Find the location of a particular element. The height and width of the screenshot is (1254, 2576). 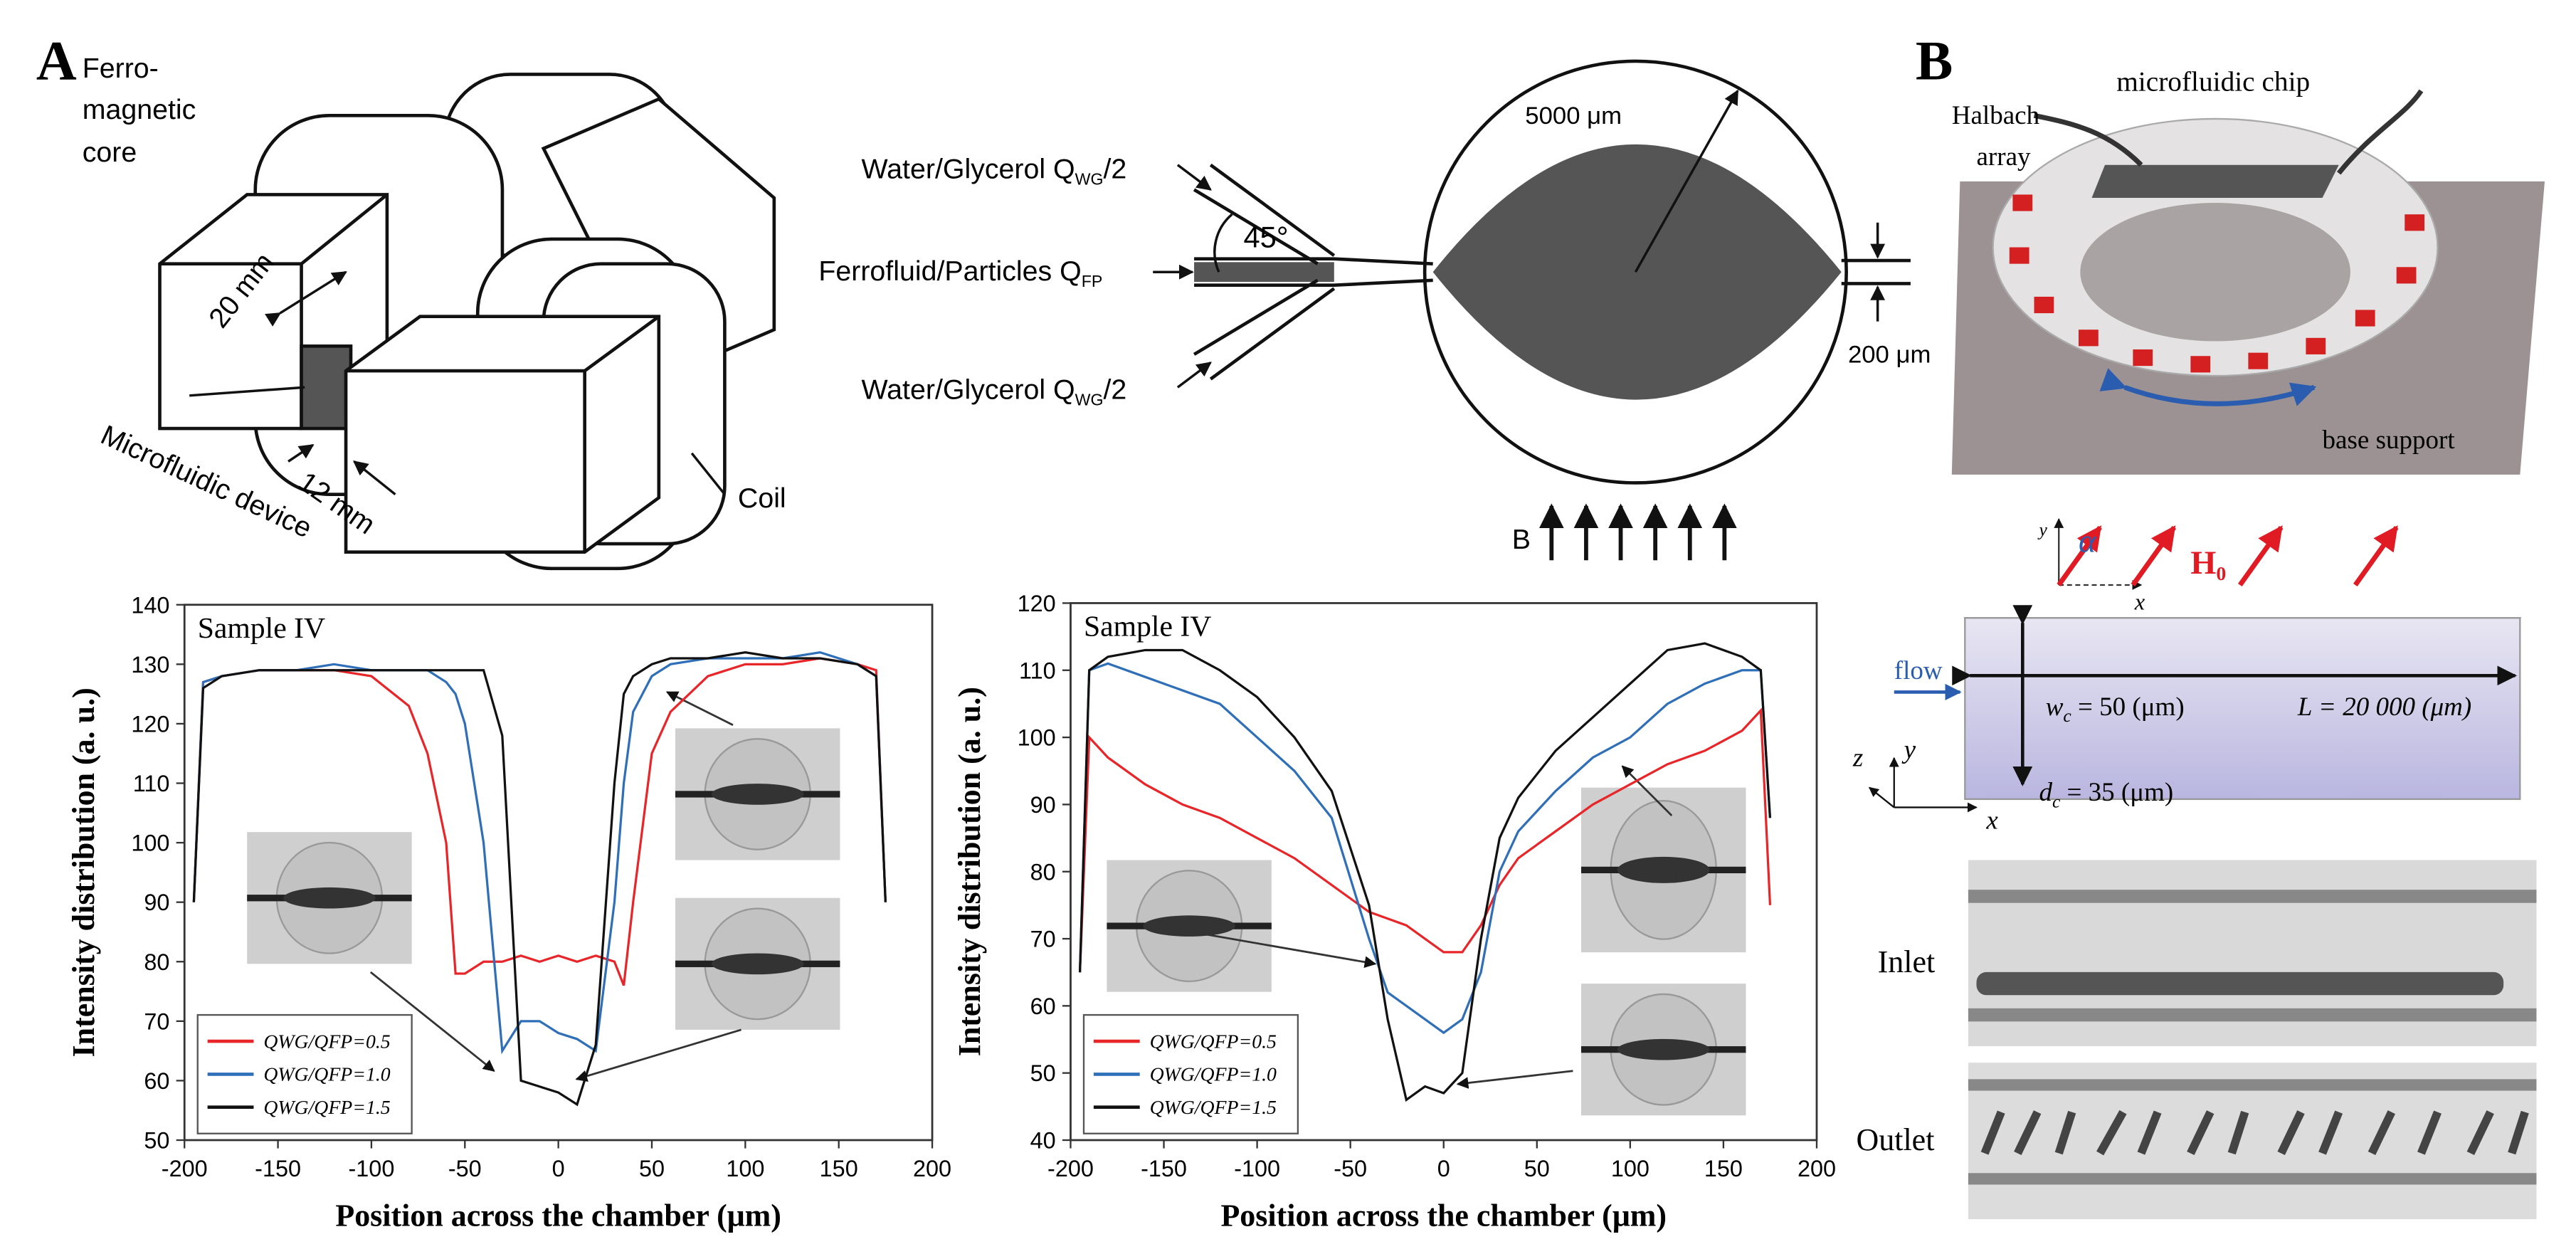

channel-box is located at coordinates (2242, 709).